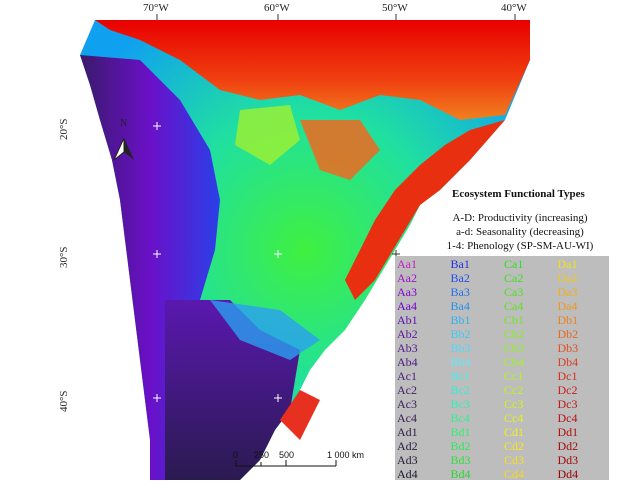 The height and width of the screenshot is (494, 640). What do you see at coordinates (460, 264) in the screenshot?
I see `legend-code-ba1: Ba1` at bounding box center [460, 264].